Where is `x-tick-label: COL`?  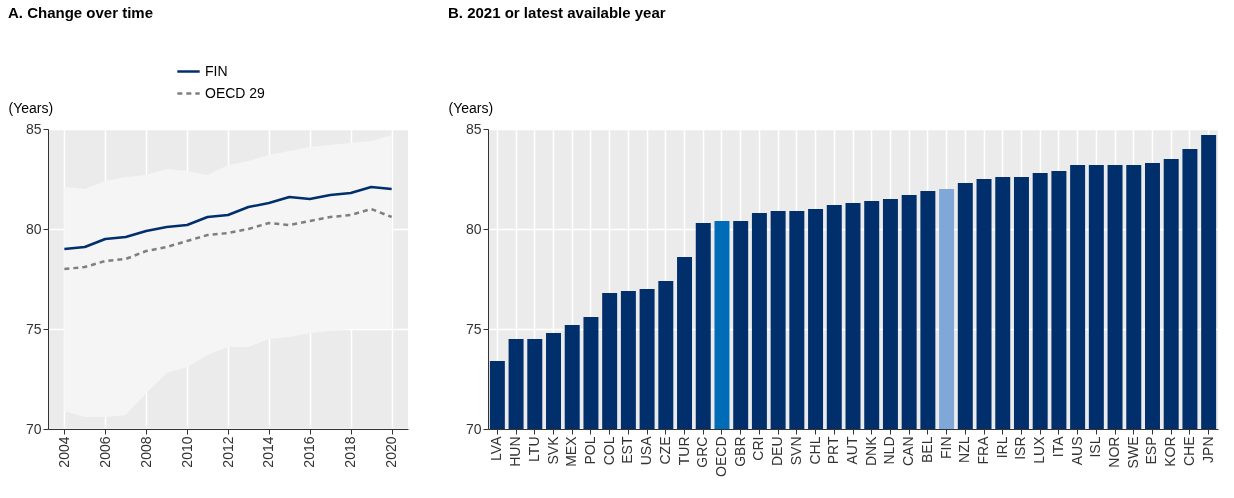
x-tick-label: COL is located at coordinates (608, 451).